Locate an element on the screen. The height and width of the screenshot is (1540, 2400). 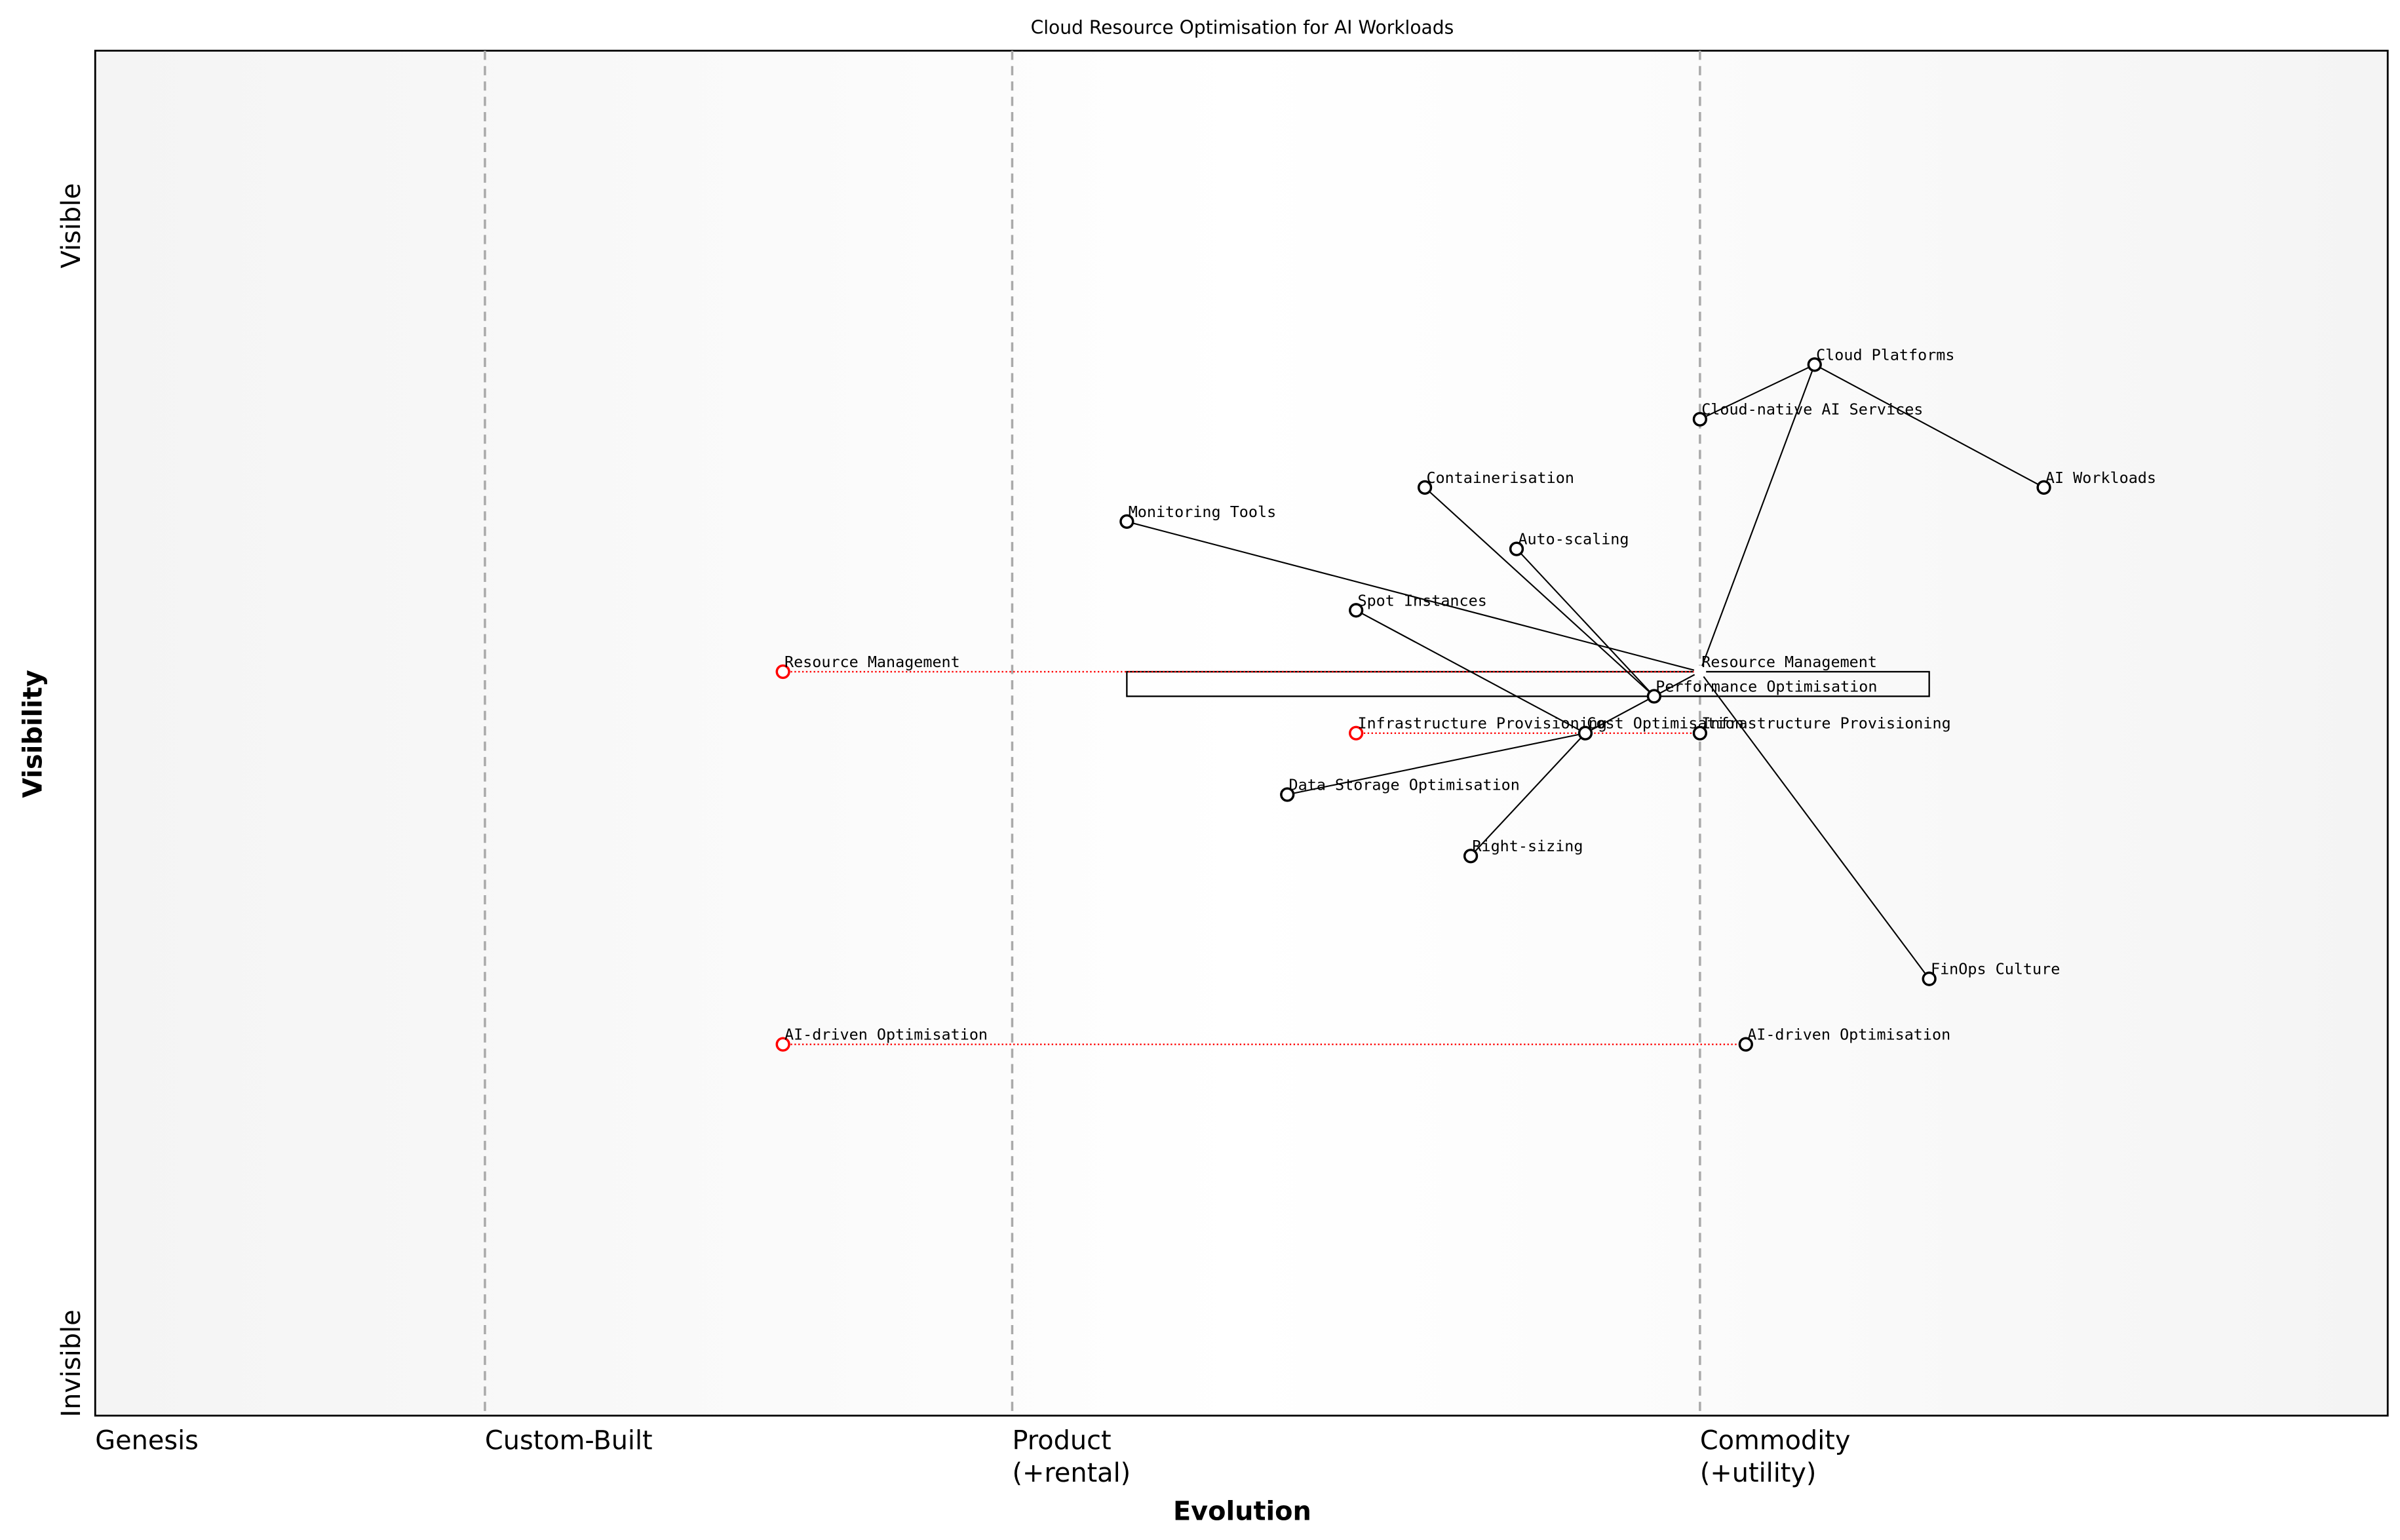
stage-label-line: Custom-Built is located at coordinates (569, 1441).